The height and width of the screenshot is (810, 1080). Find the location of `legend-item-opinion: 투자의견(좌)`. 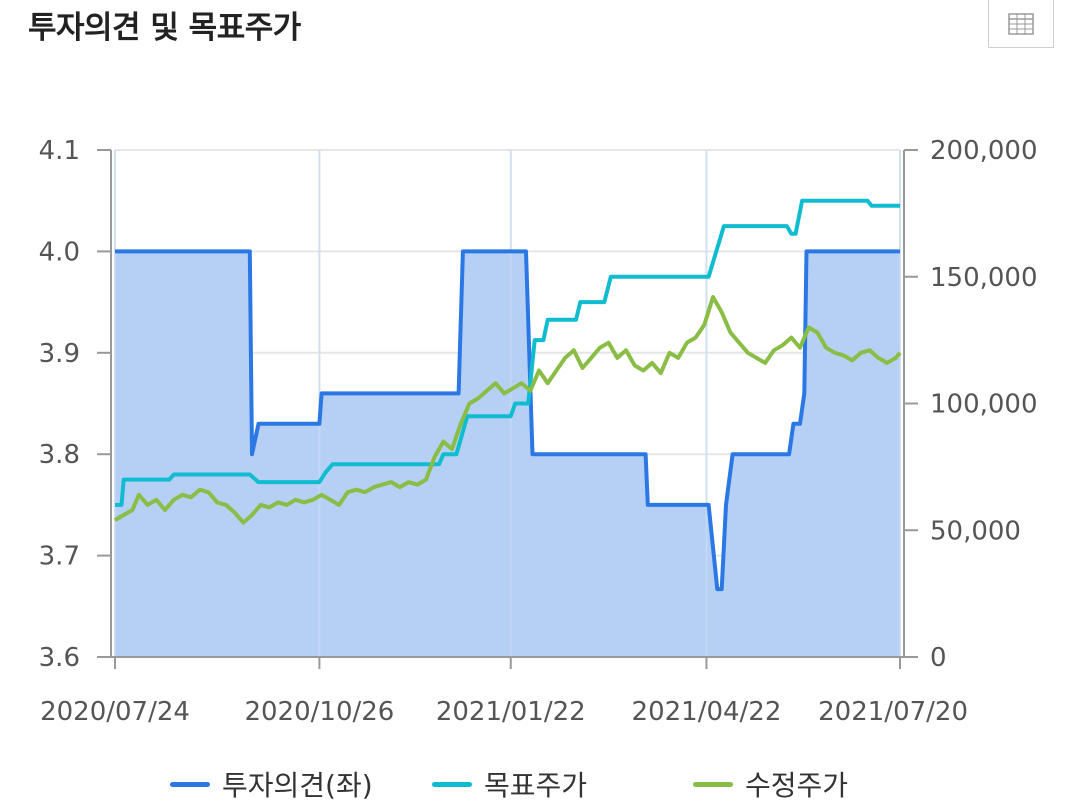

legend-item-opinion: 투자의견(좌) is located at coordinates (271, 784).